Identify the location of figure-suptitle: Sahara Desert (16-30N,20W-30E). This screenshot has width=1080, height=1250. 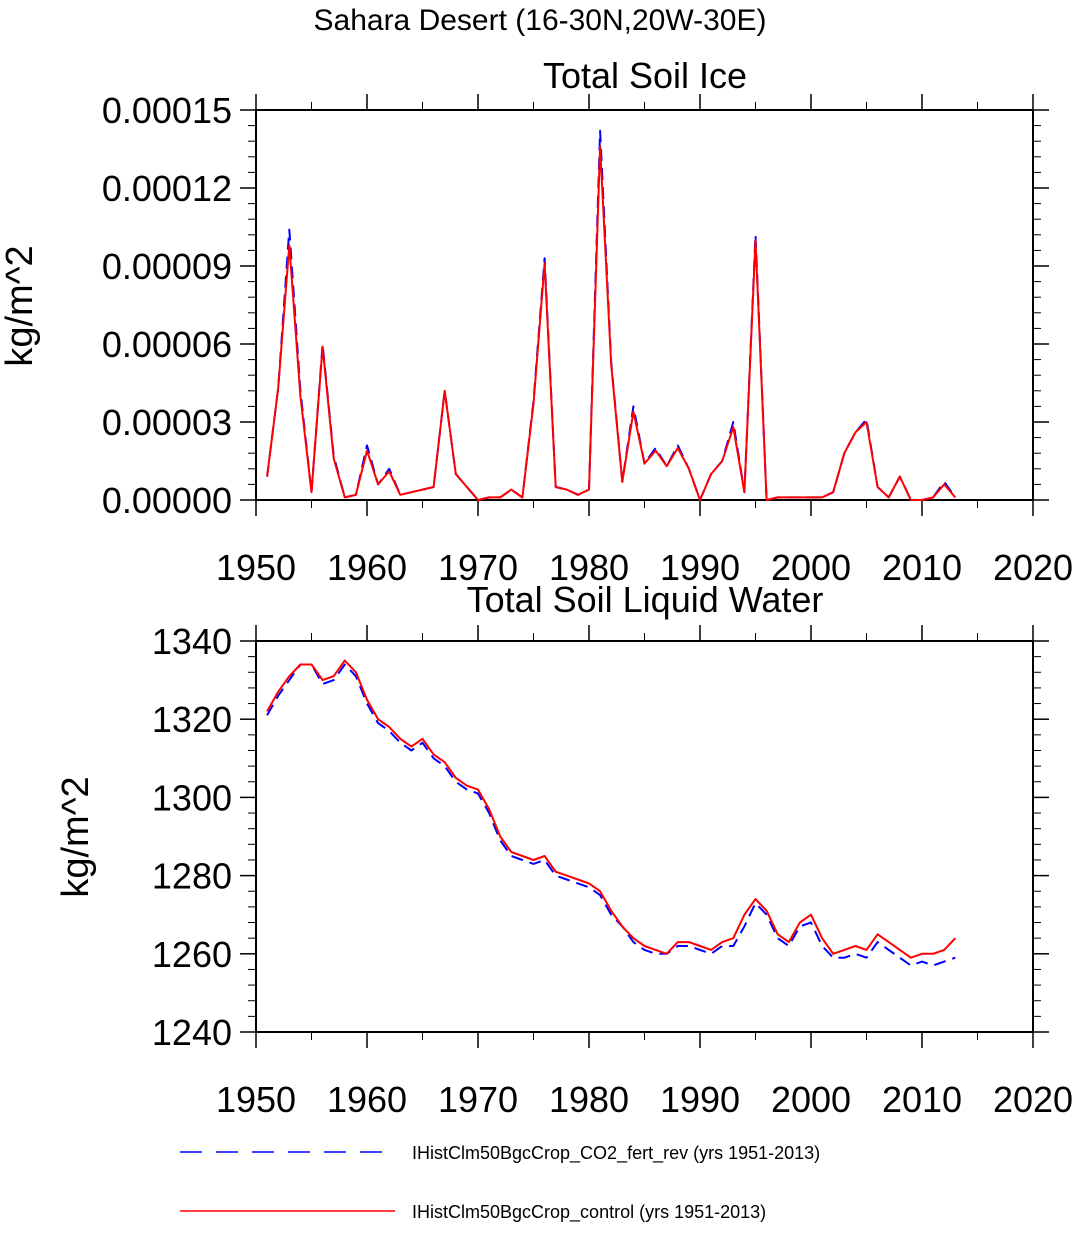
(540, 20).